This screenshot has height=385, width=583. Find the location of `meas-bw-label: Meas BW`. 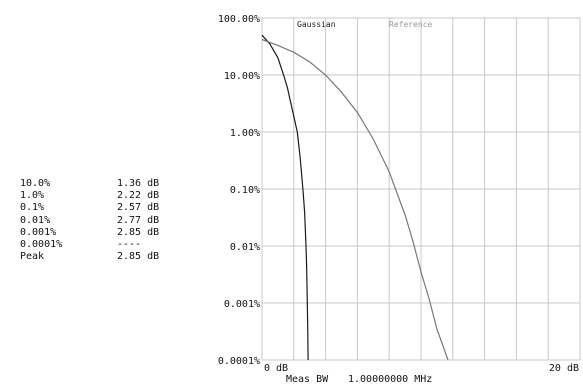

meas-bw-label: Meas BW is located at coordinates (307, 379).